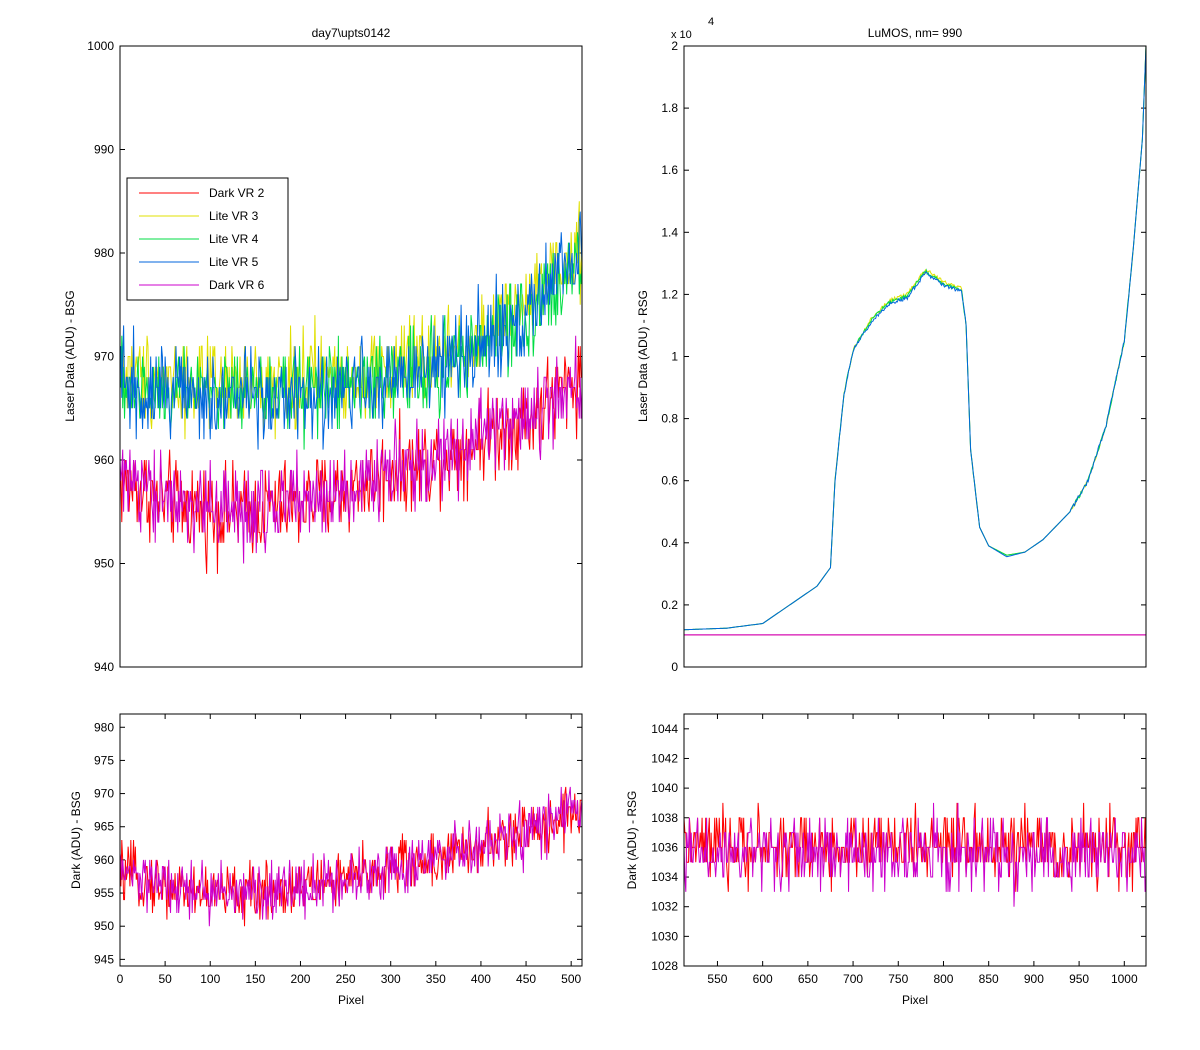 This screenshot has height=1050, width=1200. I want to click on x-tick-label: 0, so click(120, 979).